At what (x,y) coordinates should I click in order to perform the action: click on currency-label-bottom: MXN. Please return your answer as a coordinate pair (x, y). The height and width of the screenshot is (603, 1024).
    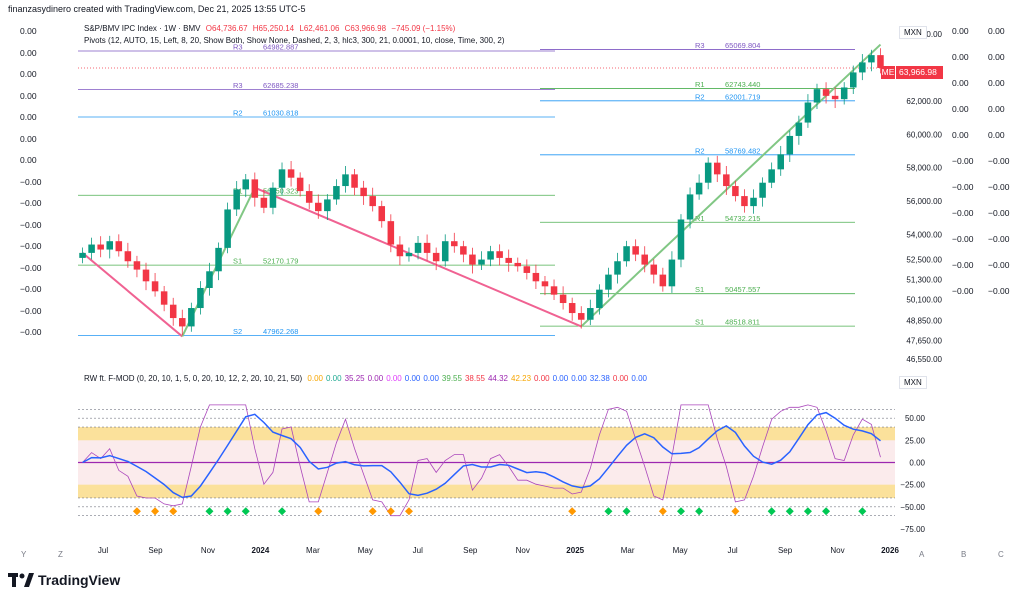
    Looking at the image, I should click on (913, 382).